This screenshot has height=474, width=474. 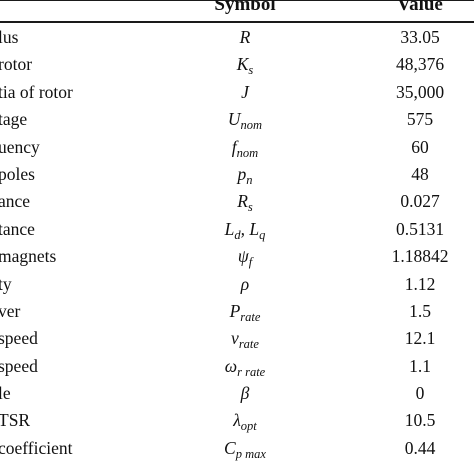 I want to click on value-cell: 0, so click(x=420, y=393).